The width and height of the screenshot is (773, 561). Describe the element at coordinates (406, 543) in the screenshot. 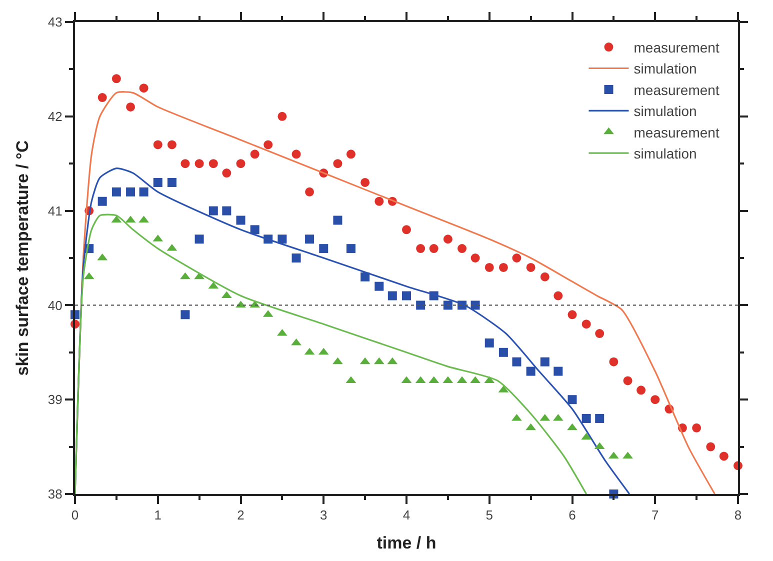

I see `x-axis-title: time / h` at that location.